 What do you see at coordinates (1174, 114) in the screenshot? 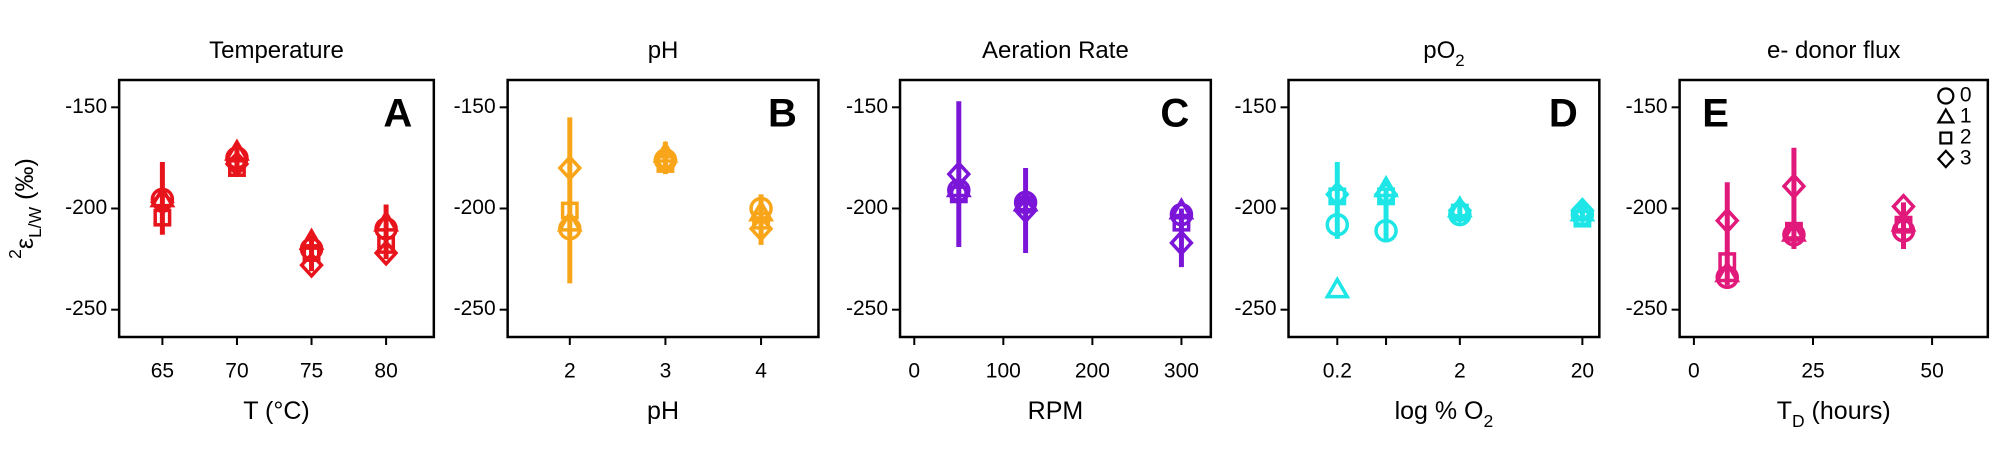
I see `panel-letter: C` at bounding box center [1174, 114].